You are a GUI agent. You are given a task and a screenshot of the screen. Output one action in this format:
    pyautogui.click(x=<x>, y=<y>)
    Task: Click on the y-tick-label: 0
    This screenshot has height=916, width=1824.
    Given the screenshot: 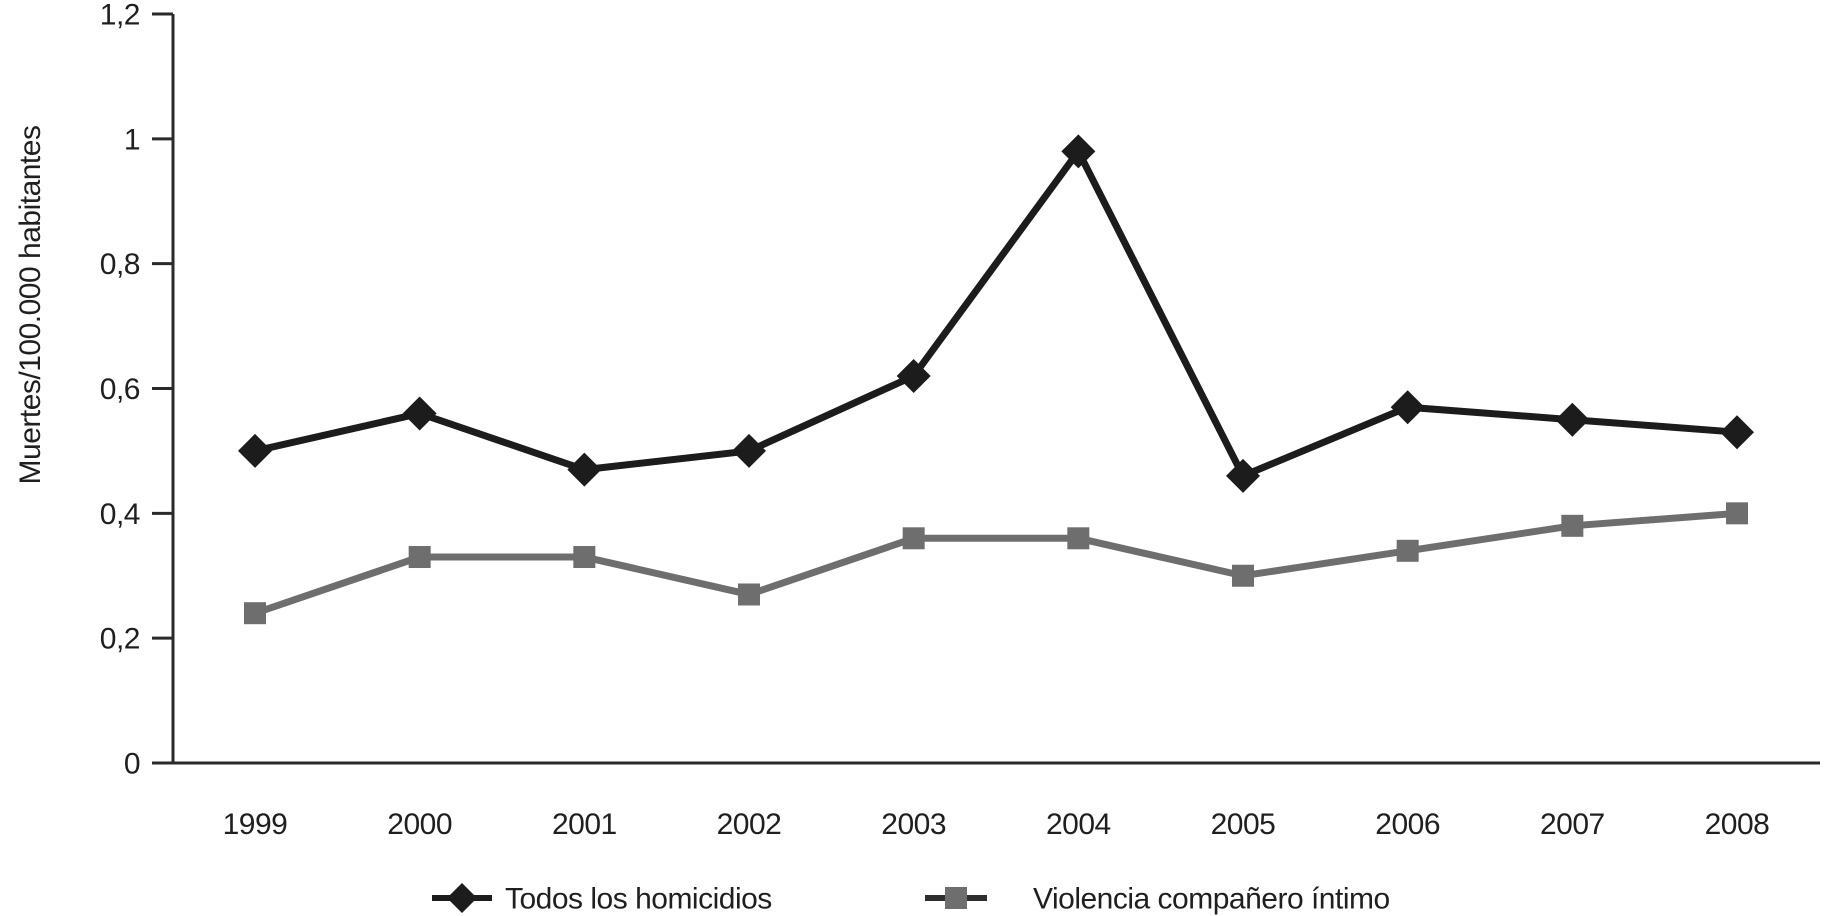 What is the action you would take?
    pyautogui.click(x=132, y=764)
    